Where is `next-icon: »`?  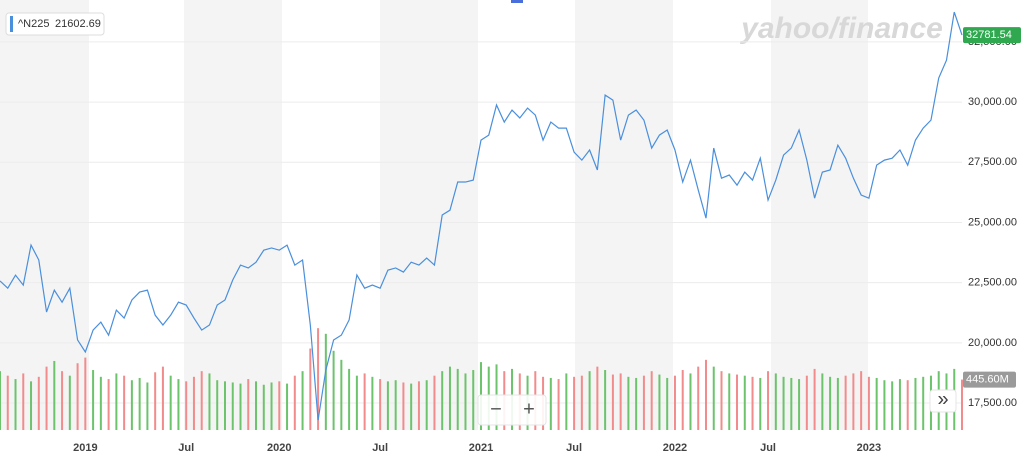 next-icon: » is located at coordinates (942, 399).